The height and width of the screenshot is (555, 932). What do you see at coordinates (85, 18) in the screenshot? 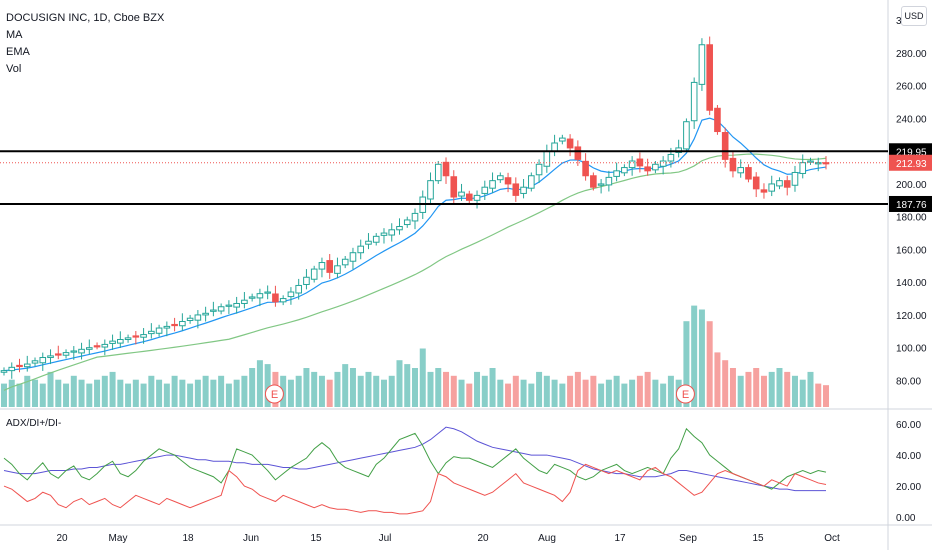
I see `symbol-title: DOCUSIGN INC, 1D, Cboe BZX` at bounding box center [85, 18].